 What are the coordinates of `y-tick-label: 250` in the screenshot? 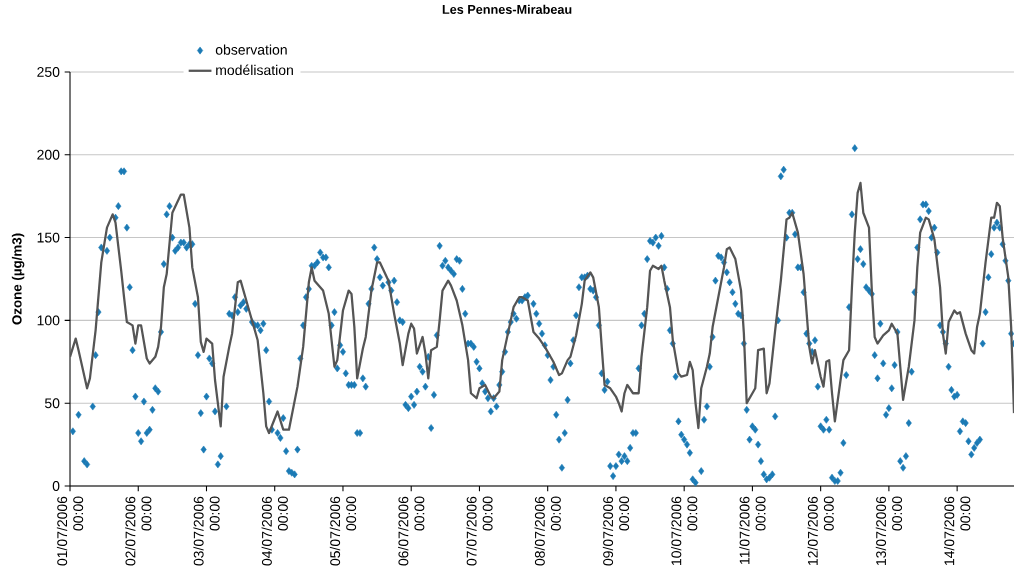 It's located at (48, 72).